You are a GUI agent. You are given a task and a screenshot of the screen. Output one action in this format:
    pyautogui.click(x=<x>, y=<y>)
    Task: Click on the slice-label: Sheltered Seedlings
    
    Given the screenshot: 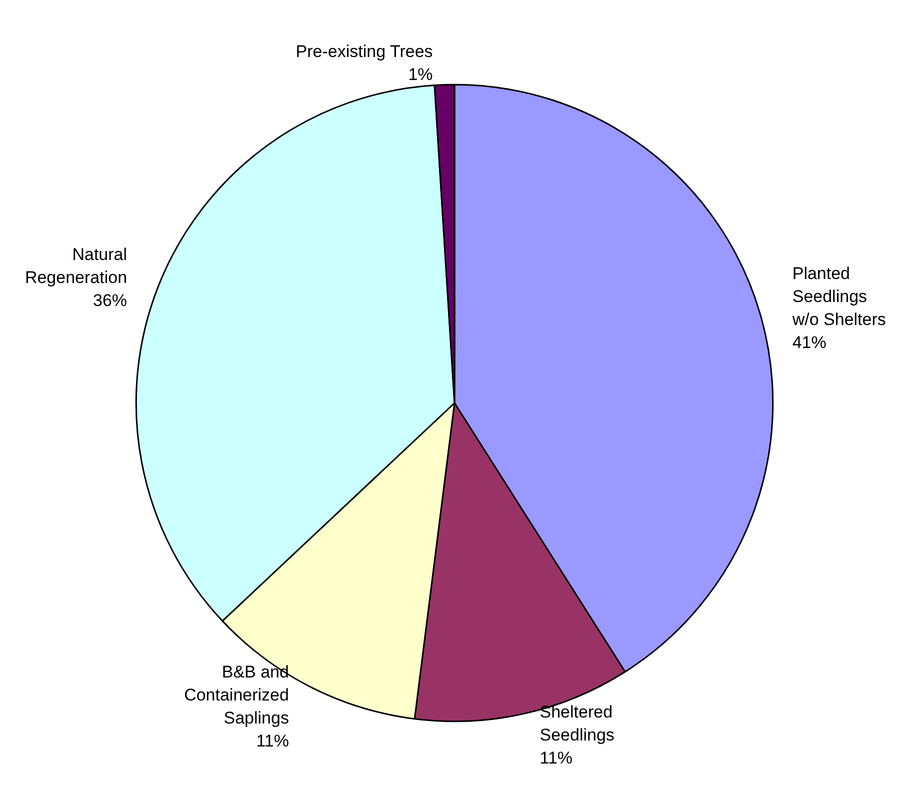 What is the action you would take?
    pyautogui.click(x=577, y=723)
    